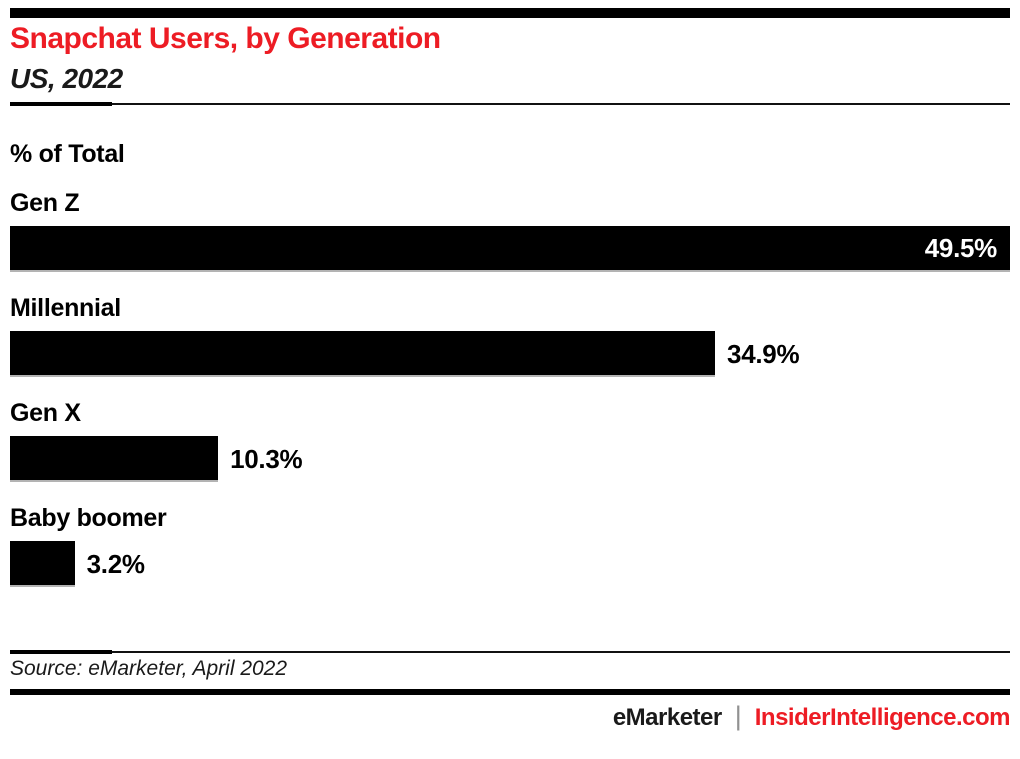 The width and height of the screenshot is (1020, 759). Describe the element at coordinates (61, 652) in the screenshot. I see `footer-divider-nub` at that location.